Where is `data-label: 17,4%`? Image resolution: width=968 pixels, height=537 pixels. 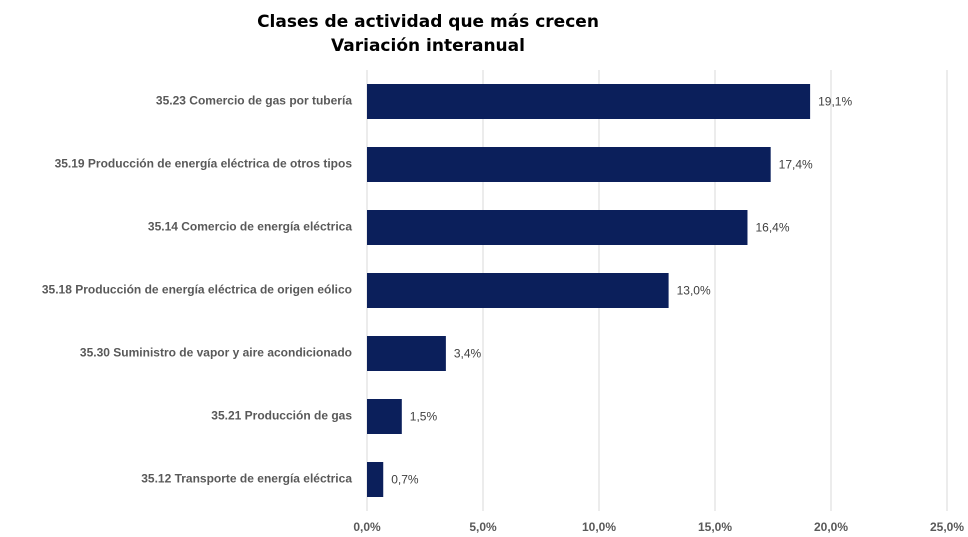
data-label: 17,4% is located at coordinates (796, 165).